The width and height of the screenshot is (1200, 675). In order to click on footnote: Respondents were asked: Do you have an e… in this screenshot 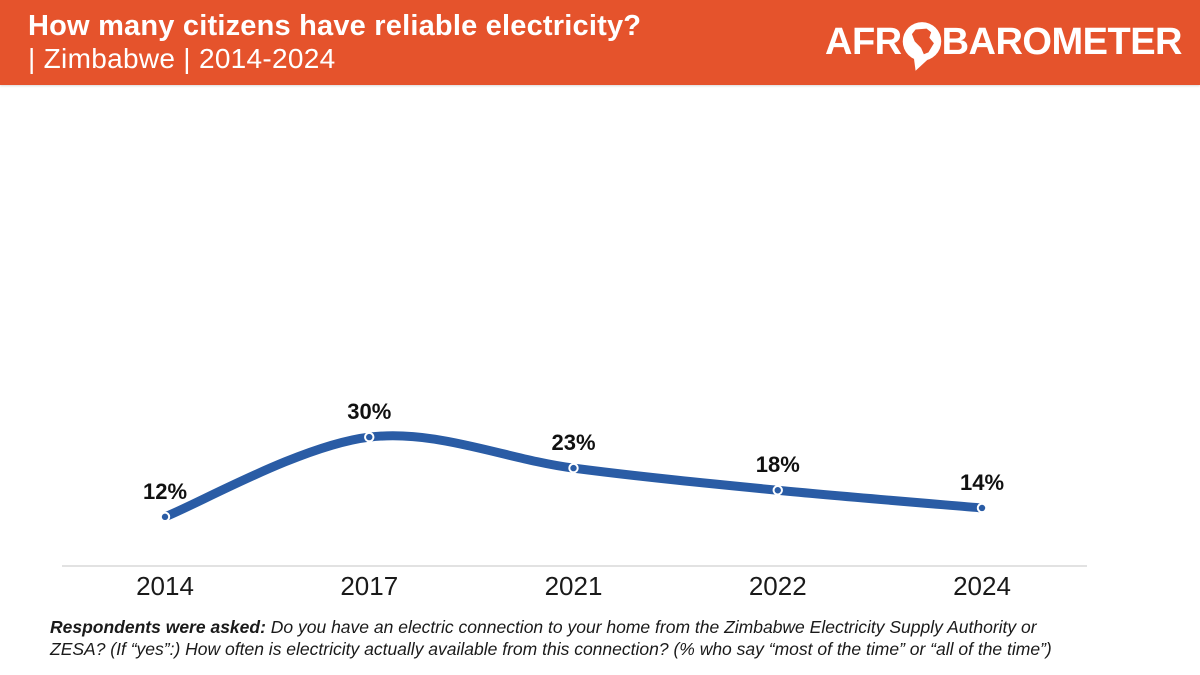, I will do `click(587, 638)`.